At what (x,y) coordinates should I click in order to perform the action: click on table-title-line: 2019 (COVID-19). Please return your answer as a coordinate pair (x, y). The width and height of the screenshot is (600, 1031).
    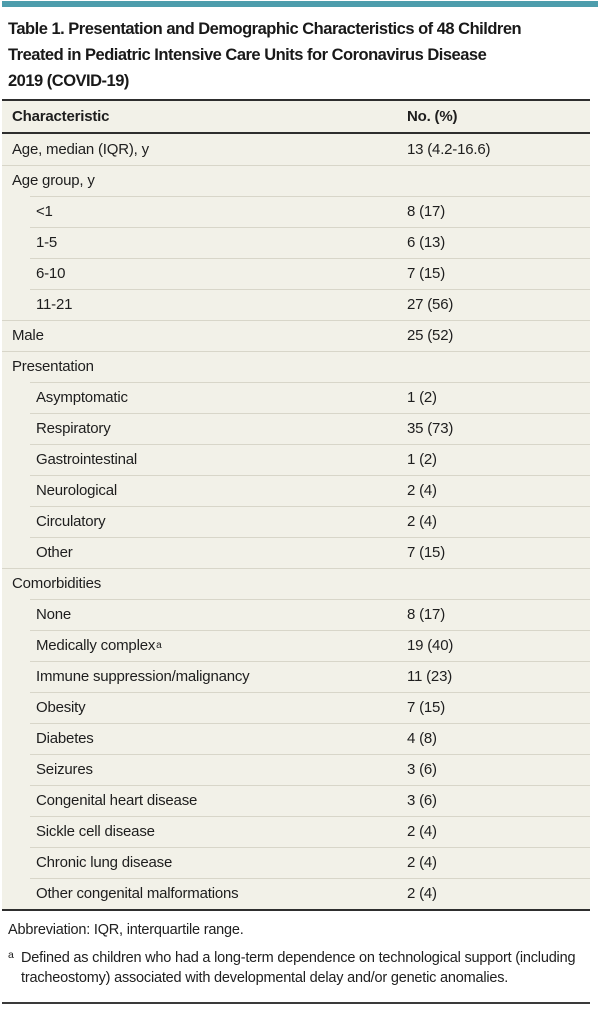
    Looking at the image, I should click on (68, 81).